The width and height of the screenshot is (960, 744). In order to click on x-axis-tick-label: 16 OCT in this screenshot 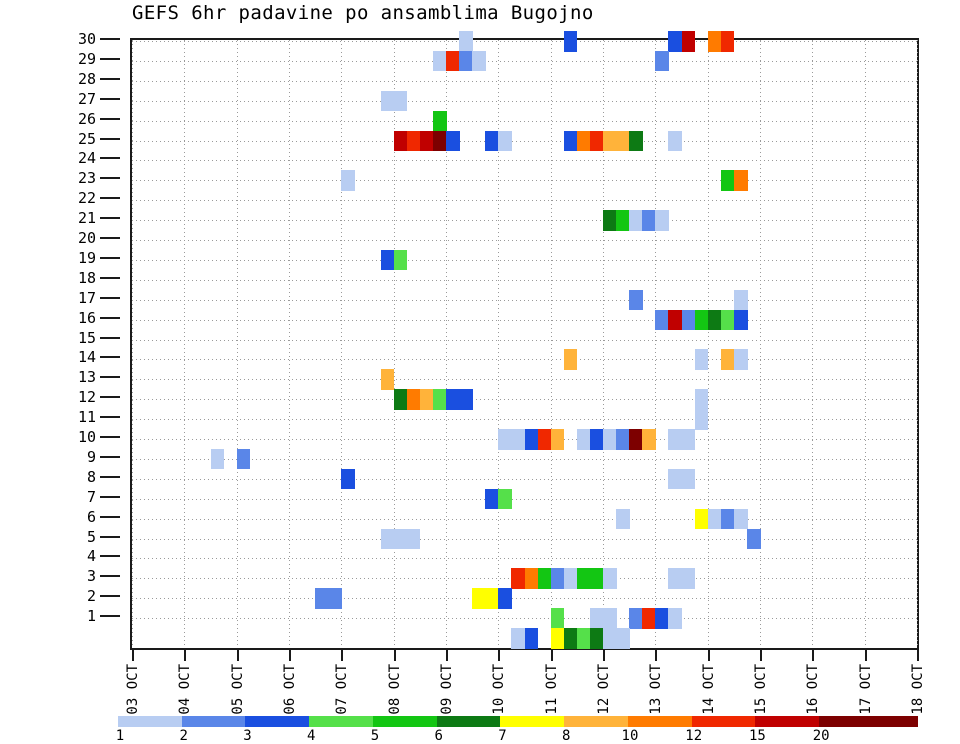, I will do `click(813, 689)`.